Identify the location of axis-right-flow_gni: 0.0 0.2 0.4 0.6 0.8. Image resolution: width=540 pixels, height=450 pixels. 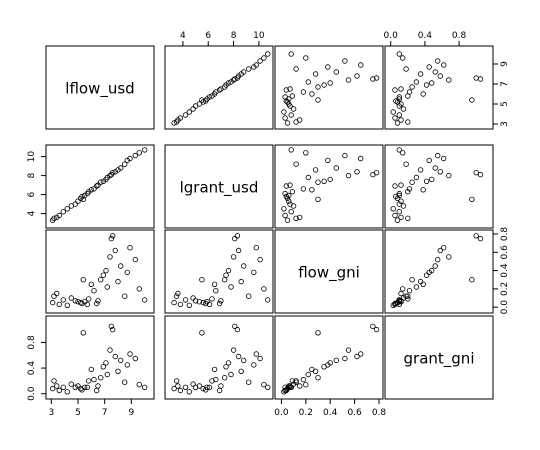
(501, 270).